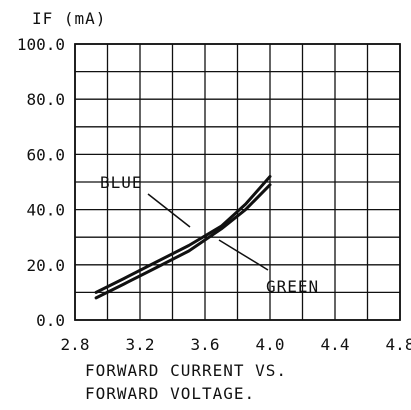 The image size is (411, 410). What do you see at coordinates (121, 182) in the screenshot?
I see `annotation-blue: BLUE` at bounding box center [121, 182].